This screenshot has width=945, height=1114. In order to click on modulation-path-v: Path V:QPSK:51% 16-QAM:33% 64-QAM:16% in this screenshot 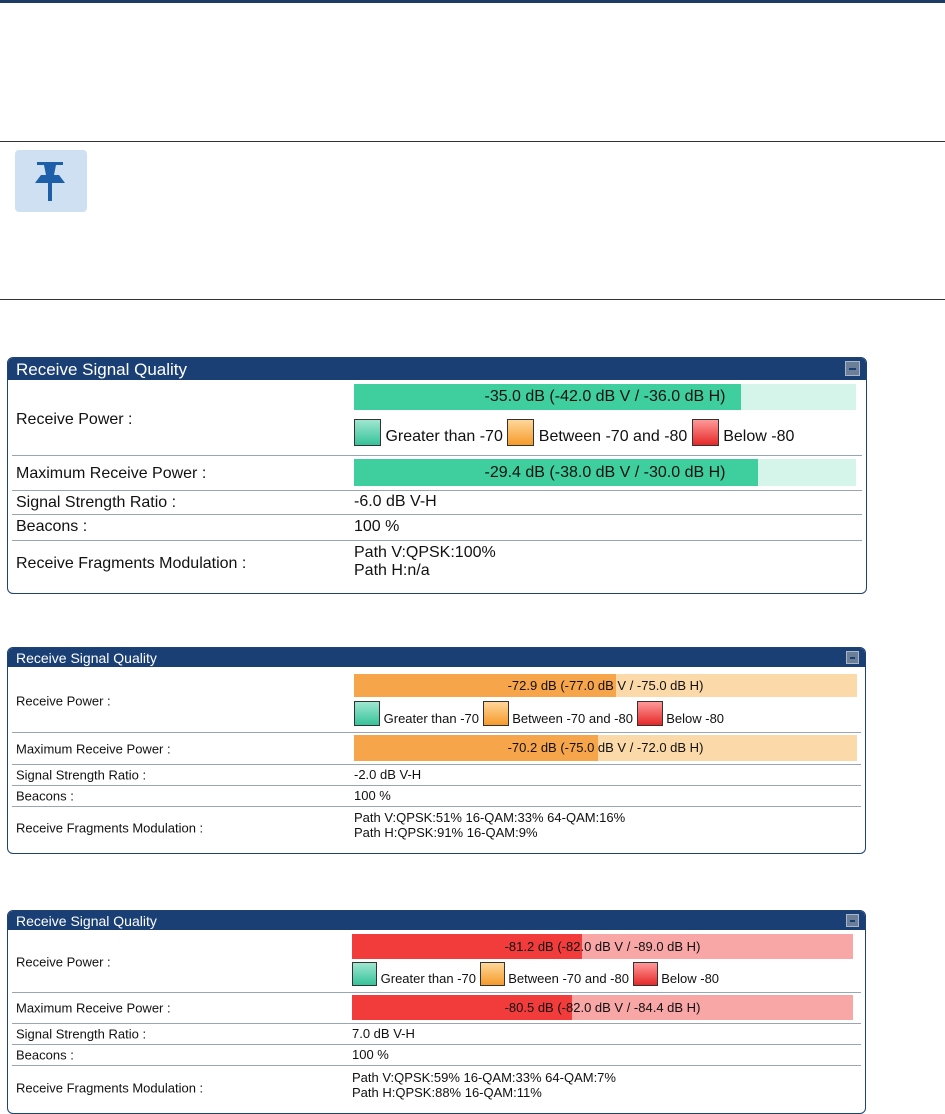, I will do `click(490, 817)`.